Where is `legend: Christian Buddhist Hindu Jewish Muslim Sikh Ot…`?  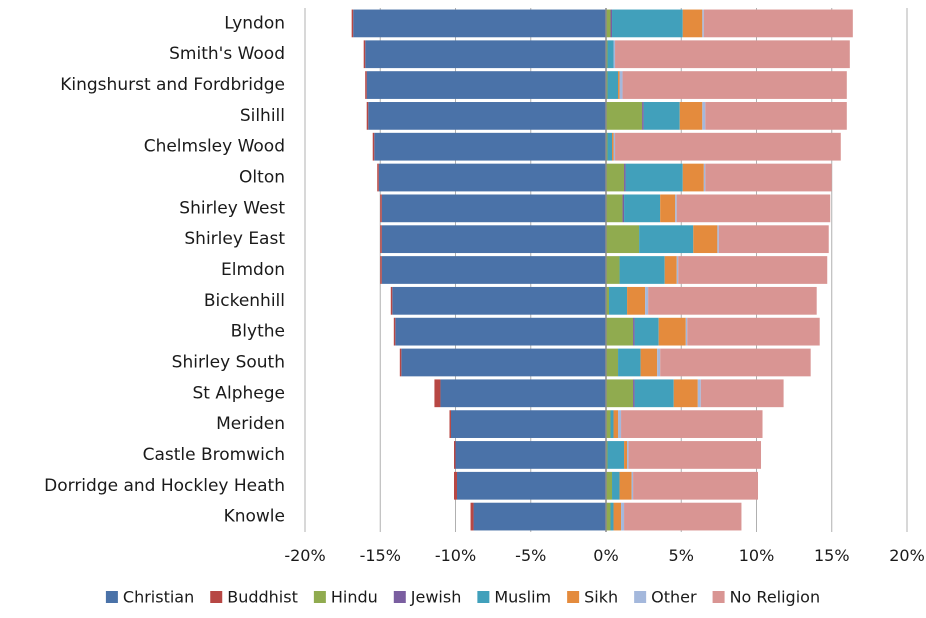
legend: Christian Buddhist Hindu Jewish Muslim Sikh Ot… is located at coordinates (463, 597).